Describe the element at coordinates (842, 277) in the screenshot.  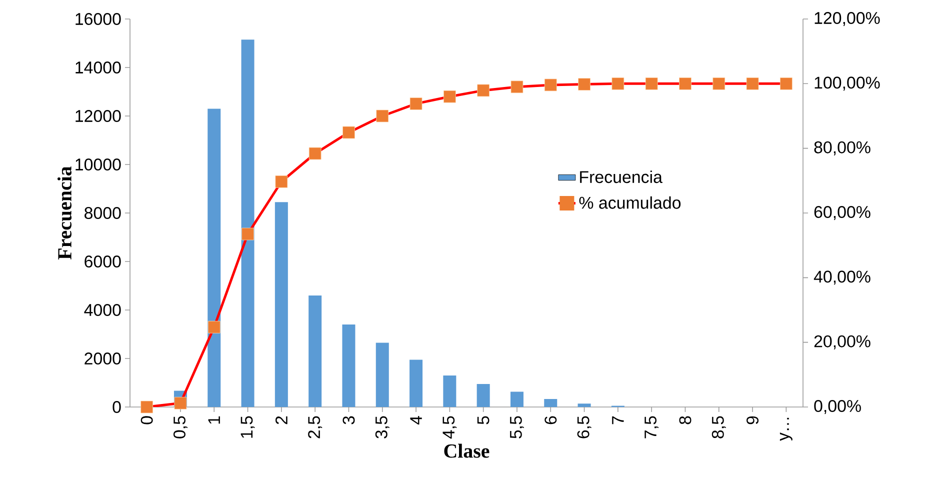
I see `y2-tick-label: 40,00%` at that location.